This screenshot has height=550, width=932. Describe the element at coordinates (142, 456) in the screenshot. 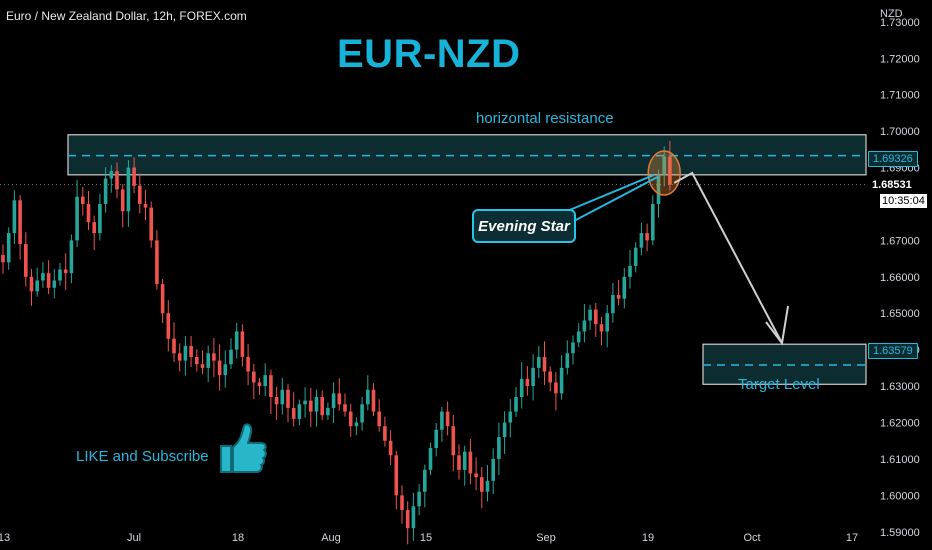

I see `like-subscribe-text: LIKE and Subscribe` at that location.